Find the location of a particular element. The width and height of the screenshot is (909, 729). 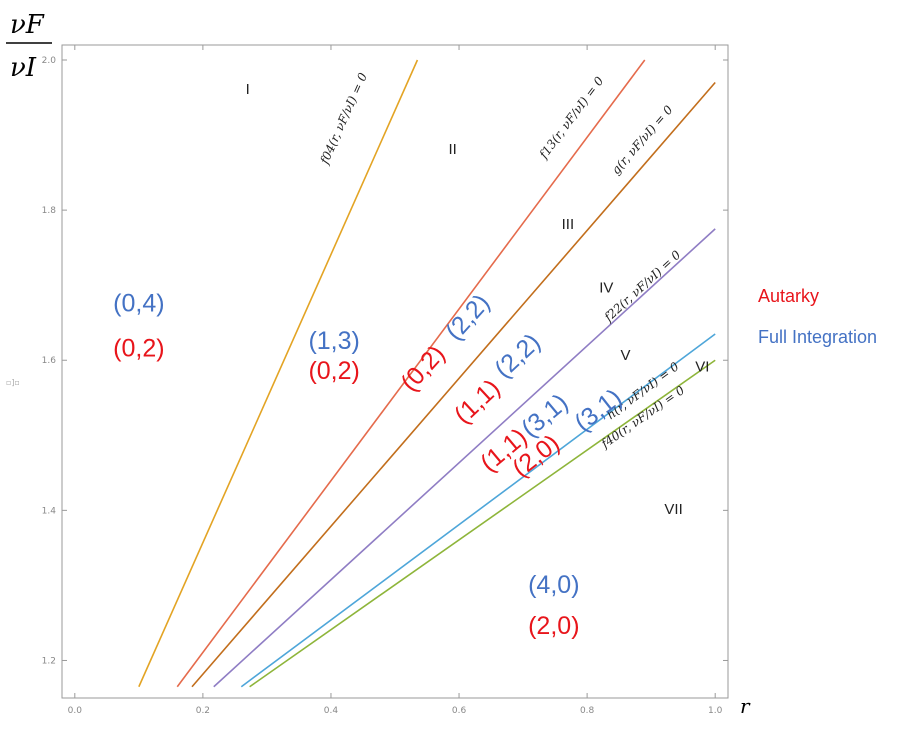

svg-text: νF is located at coordinates (27, 25).